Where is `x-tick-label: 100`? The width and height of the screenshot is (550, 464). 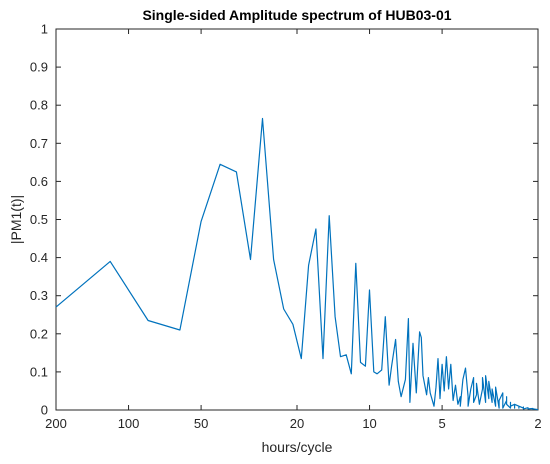 x-tick-label: 100 is located at coordinates (129, 423).